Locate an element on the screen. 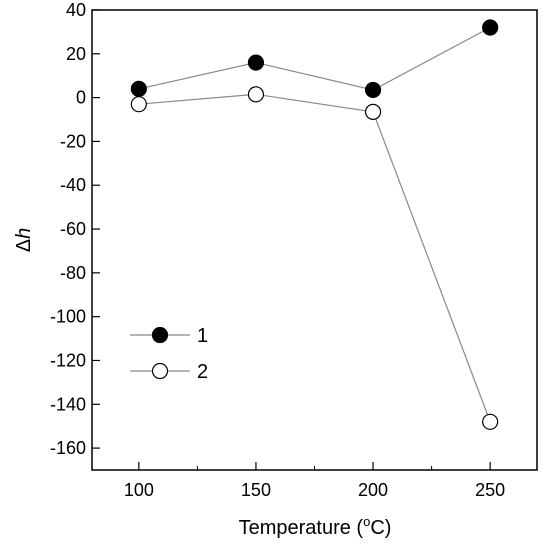  y-tick-label: -80 is located at coordinates (73, 273).